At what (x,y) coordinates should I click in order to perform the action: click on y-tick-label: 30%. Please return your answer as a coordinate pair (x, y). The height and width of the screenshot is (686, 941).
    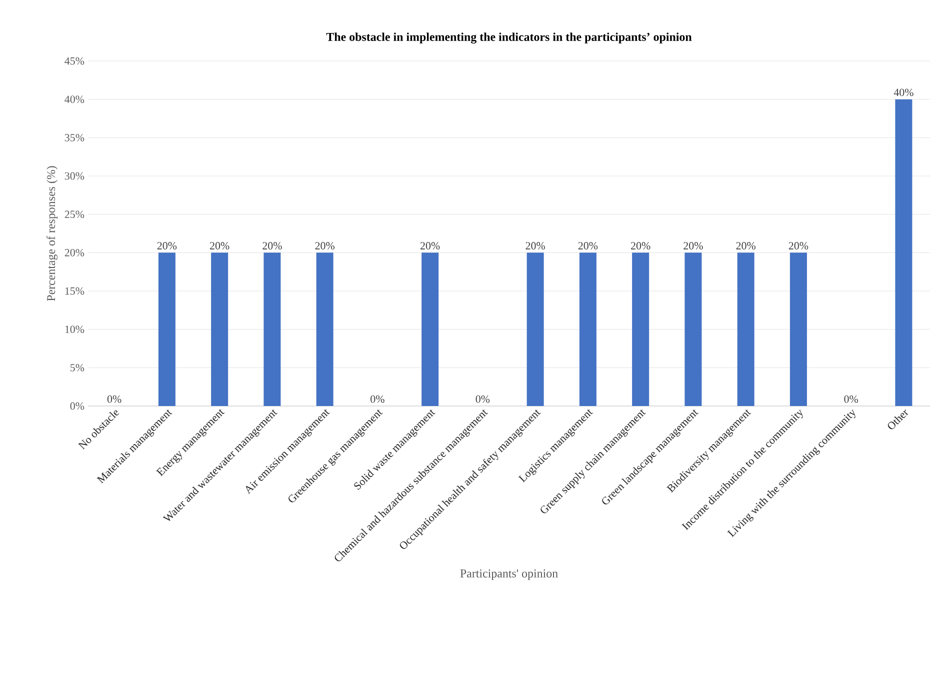
    Looking at the image, I should click on (74, 176).